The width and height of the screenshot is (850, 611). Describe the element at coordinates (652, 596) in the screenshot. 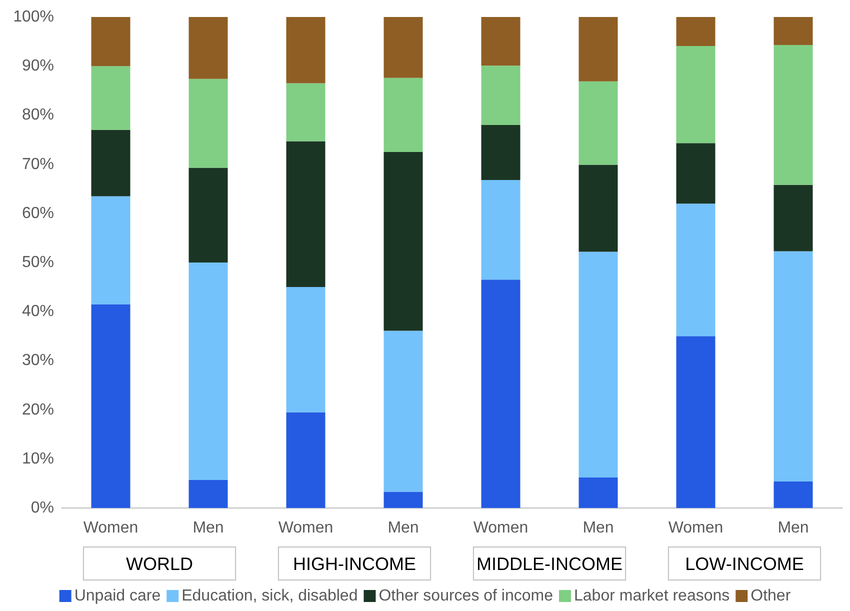

I see `legend-label: Labor market reasons` at that location.